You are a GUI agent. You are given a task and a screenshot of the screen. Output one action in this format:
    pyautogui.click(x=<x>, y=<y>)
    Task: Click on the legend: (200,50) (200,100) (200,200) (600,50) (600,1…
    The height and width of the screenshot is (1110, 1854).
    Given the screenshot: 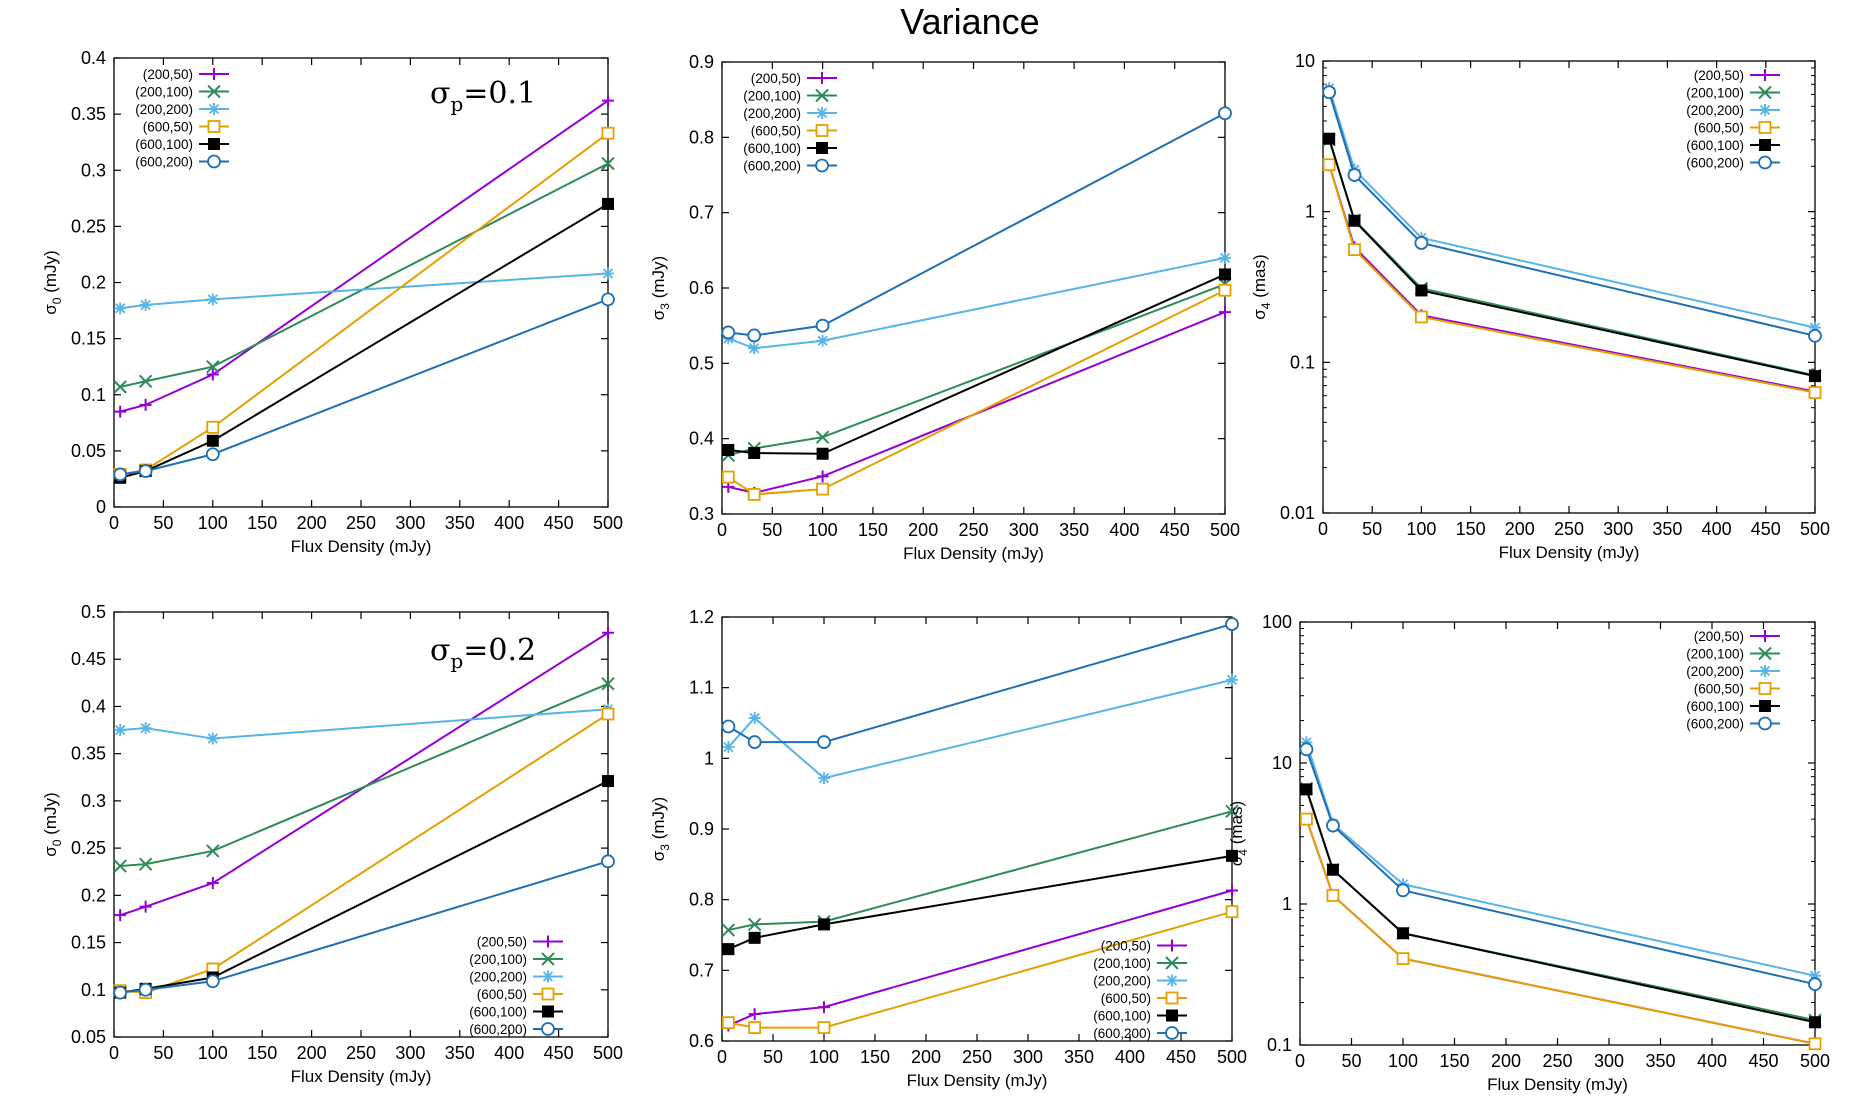 What is the action you would take?
    pyautogui.click(x=790, y=122)
    